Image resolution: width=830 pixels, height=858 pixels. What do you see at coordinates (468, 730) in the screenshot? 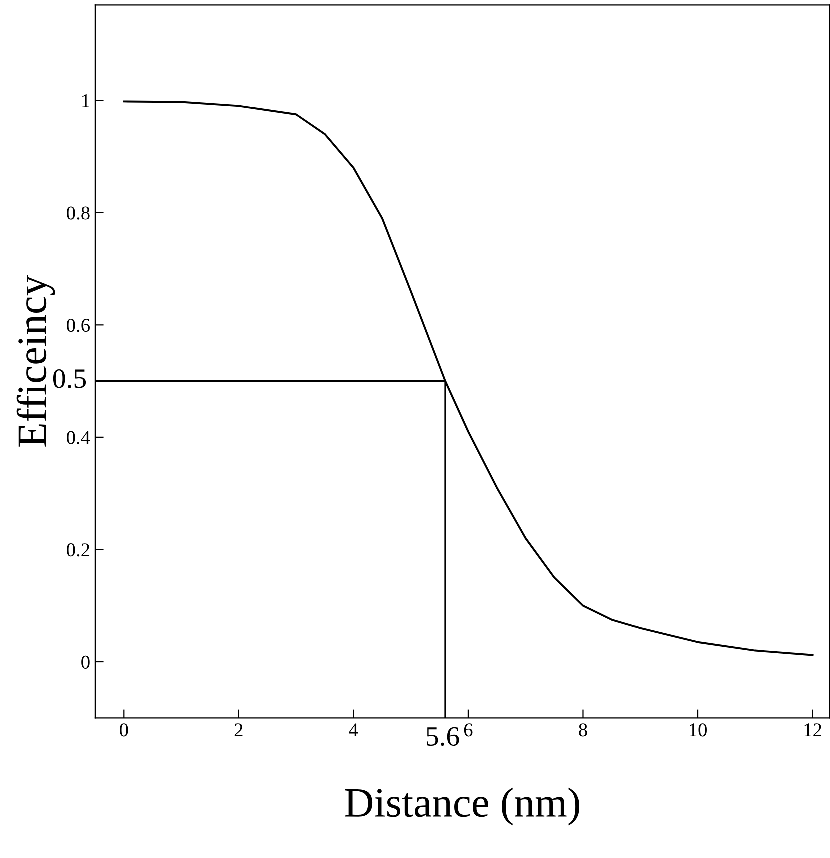
I see `x-tick-label: 6` at bounding box center [468, 730].